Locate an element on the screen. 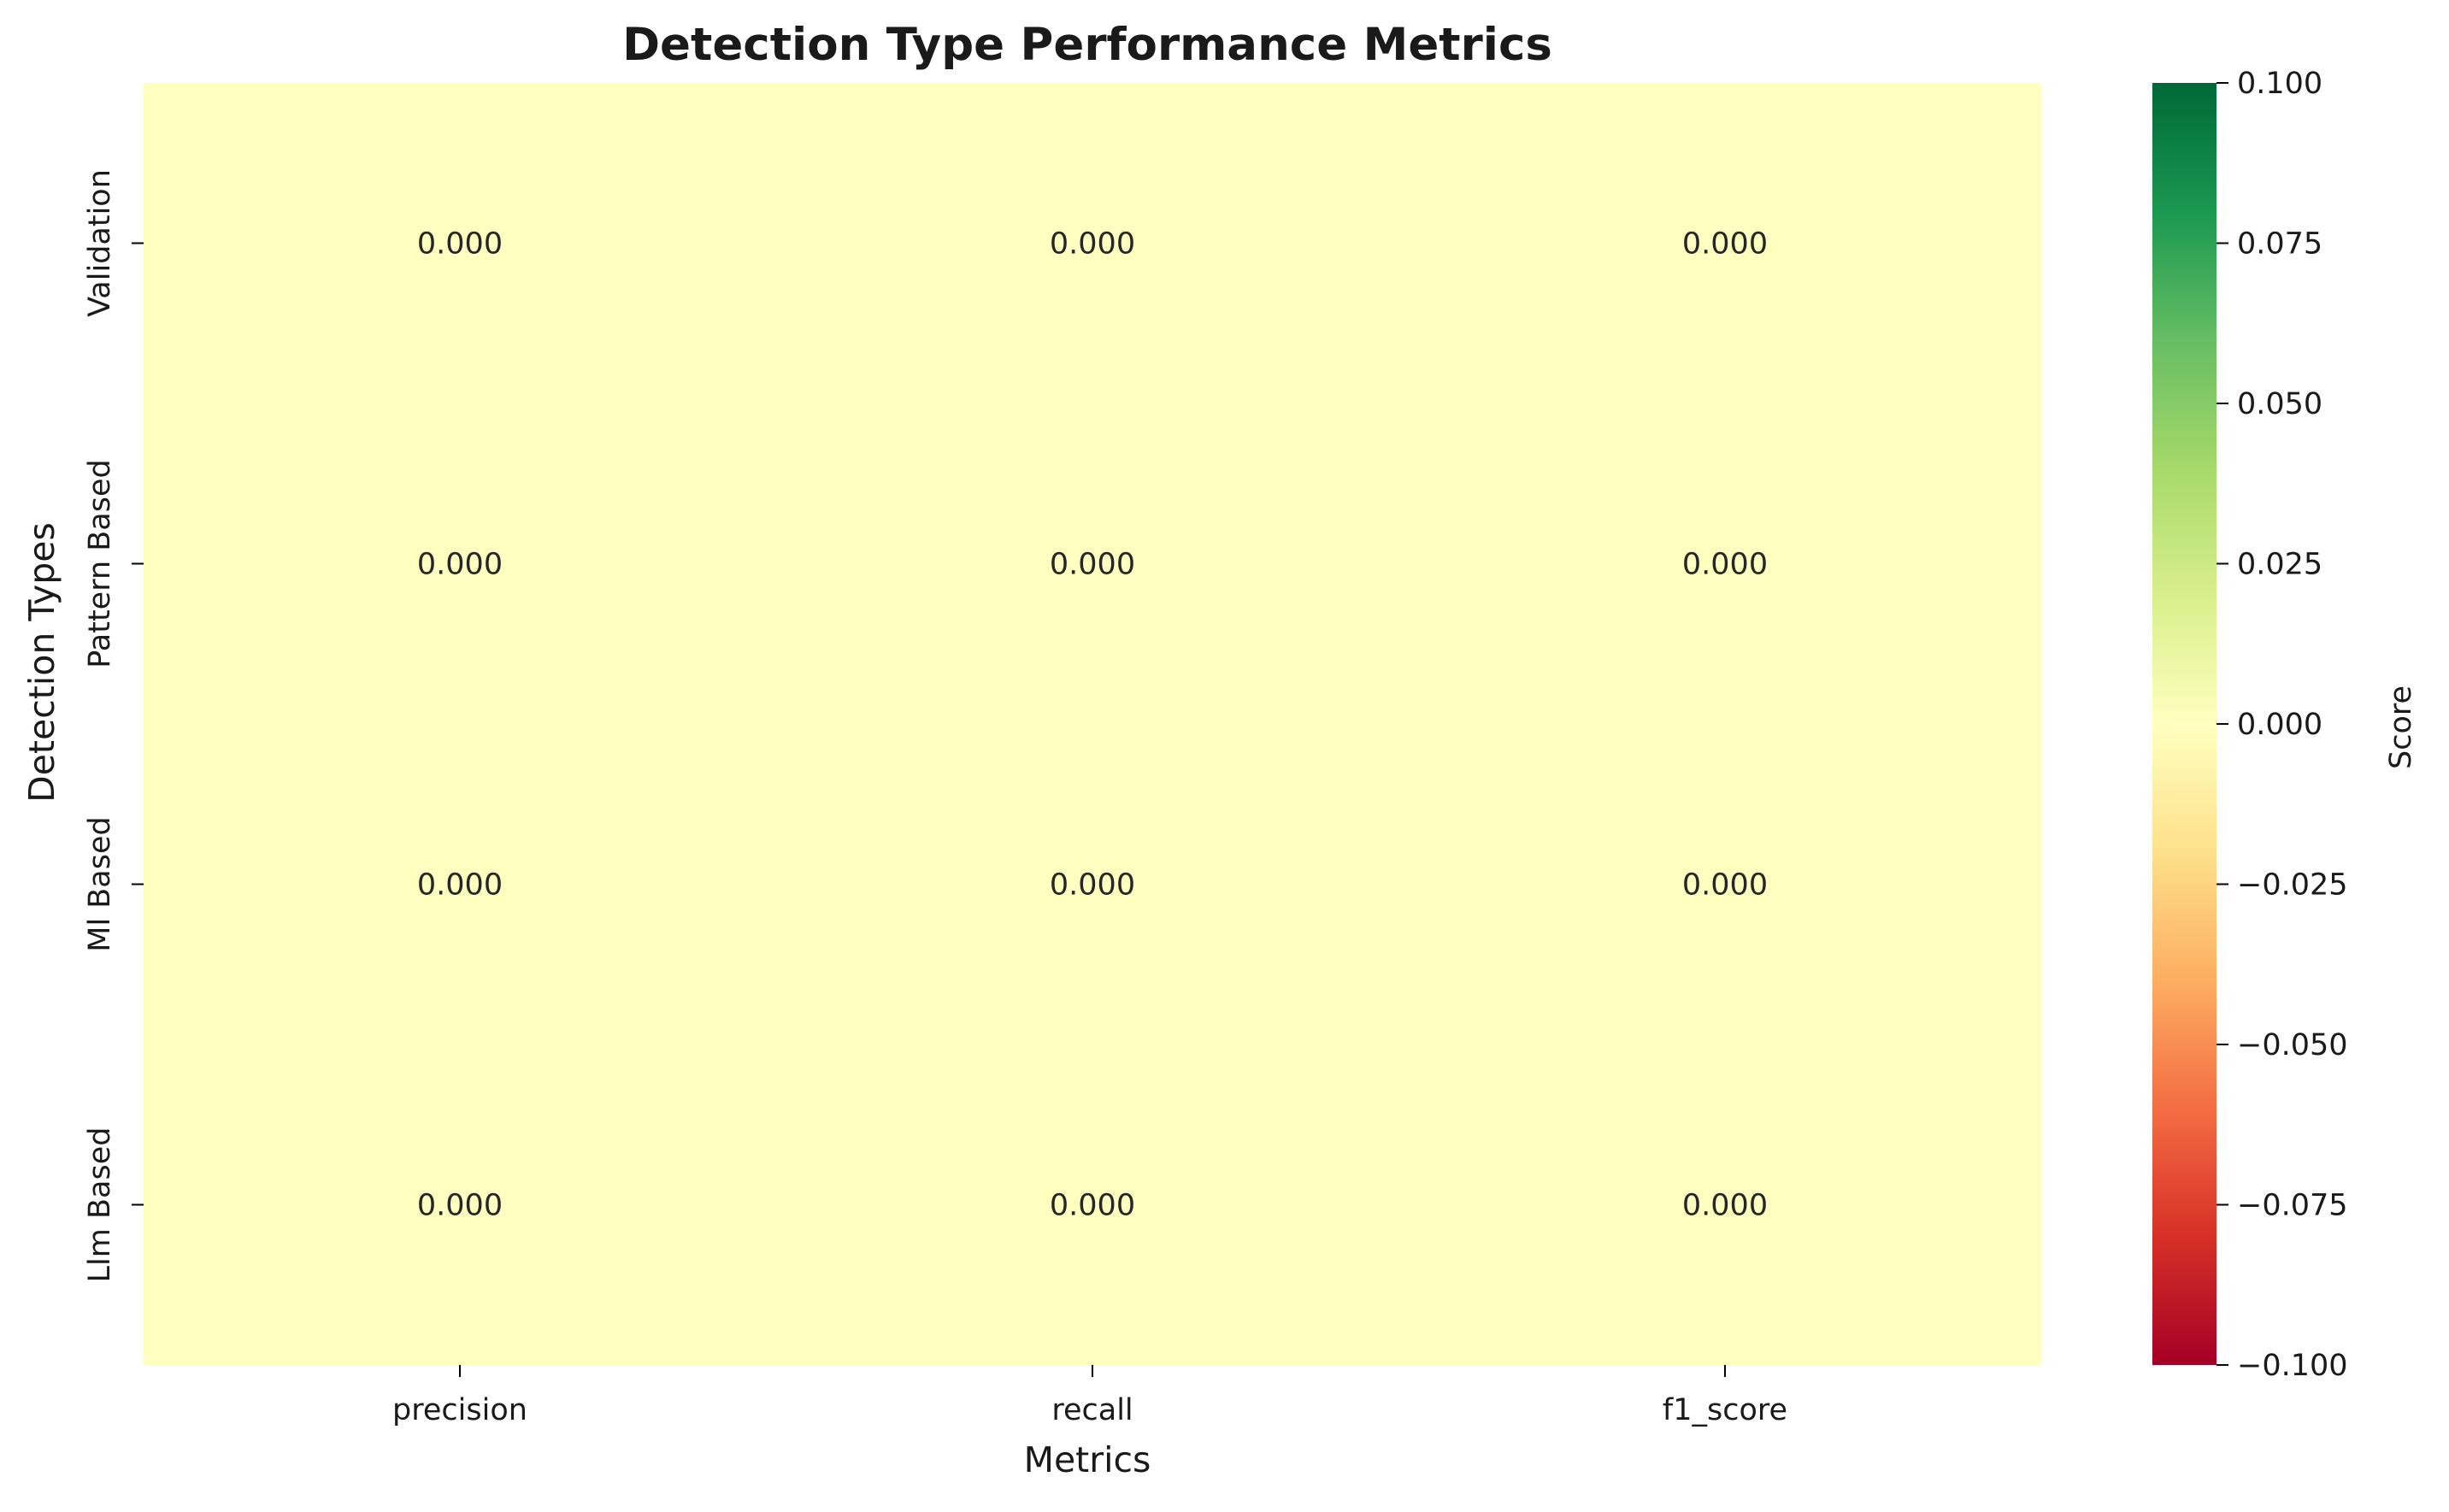 The height and width of the screenshot is (1512, 2449). colorbar-tick-label: −0.025 is located at coordinates (2292, 885).